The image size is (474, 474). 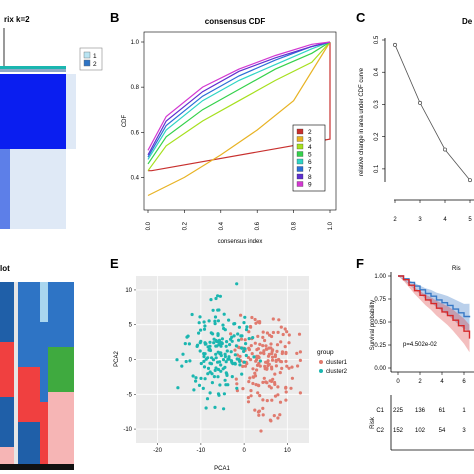 What do you see at coordinates (434, 296) in the screenshot?
I see `km-curve-c2` at bounding box center [434, 296].